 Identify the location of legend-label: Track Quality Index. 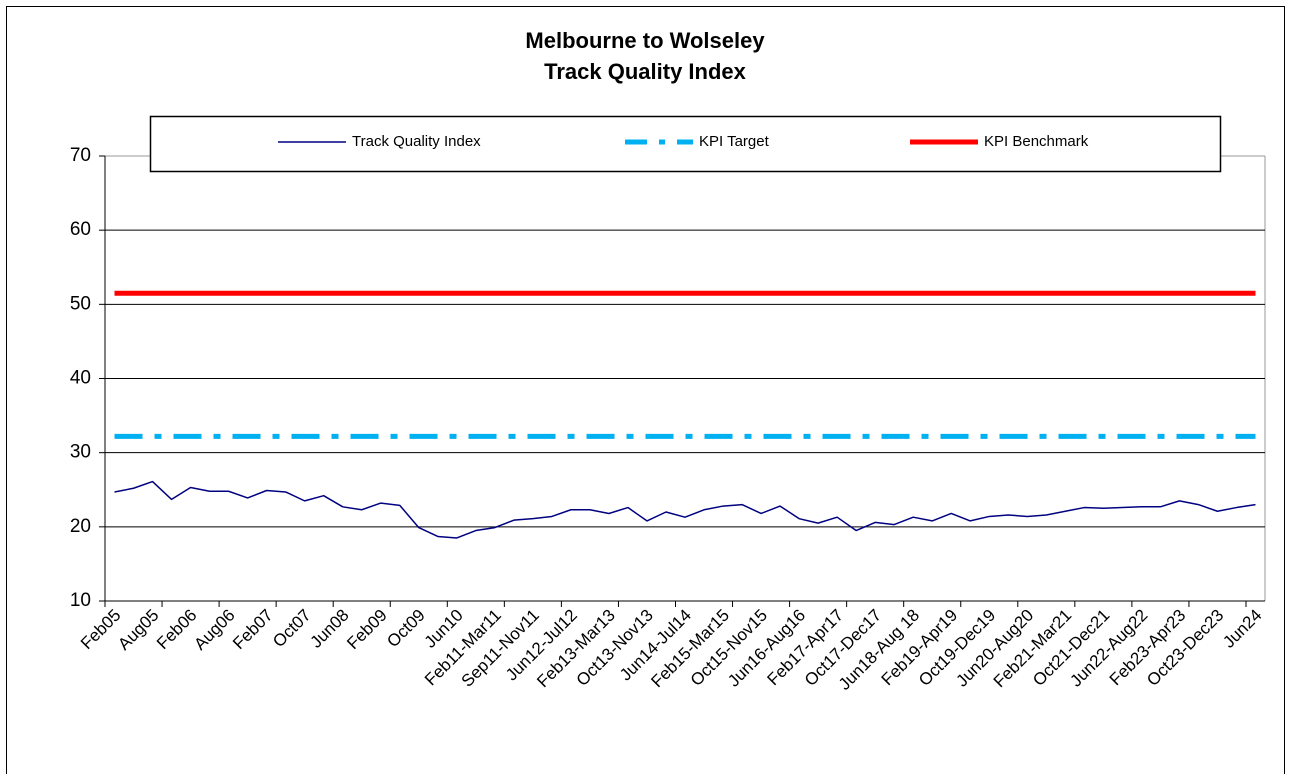
(416, 141).